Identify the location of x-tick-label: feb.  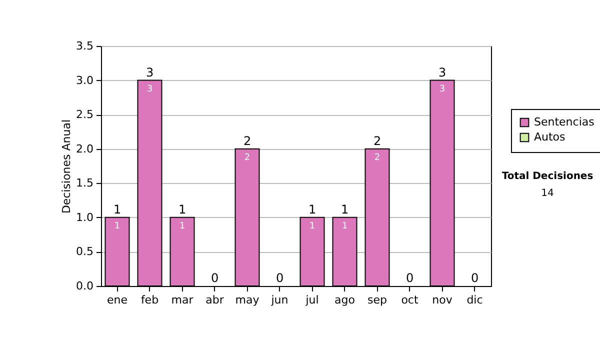
(149, 300).